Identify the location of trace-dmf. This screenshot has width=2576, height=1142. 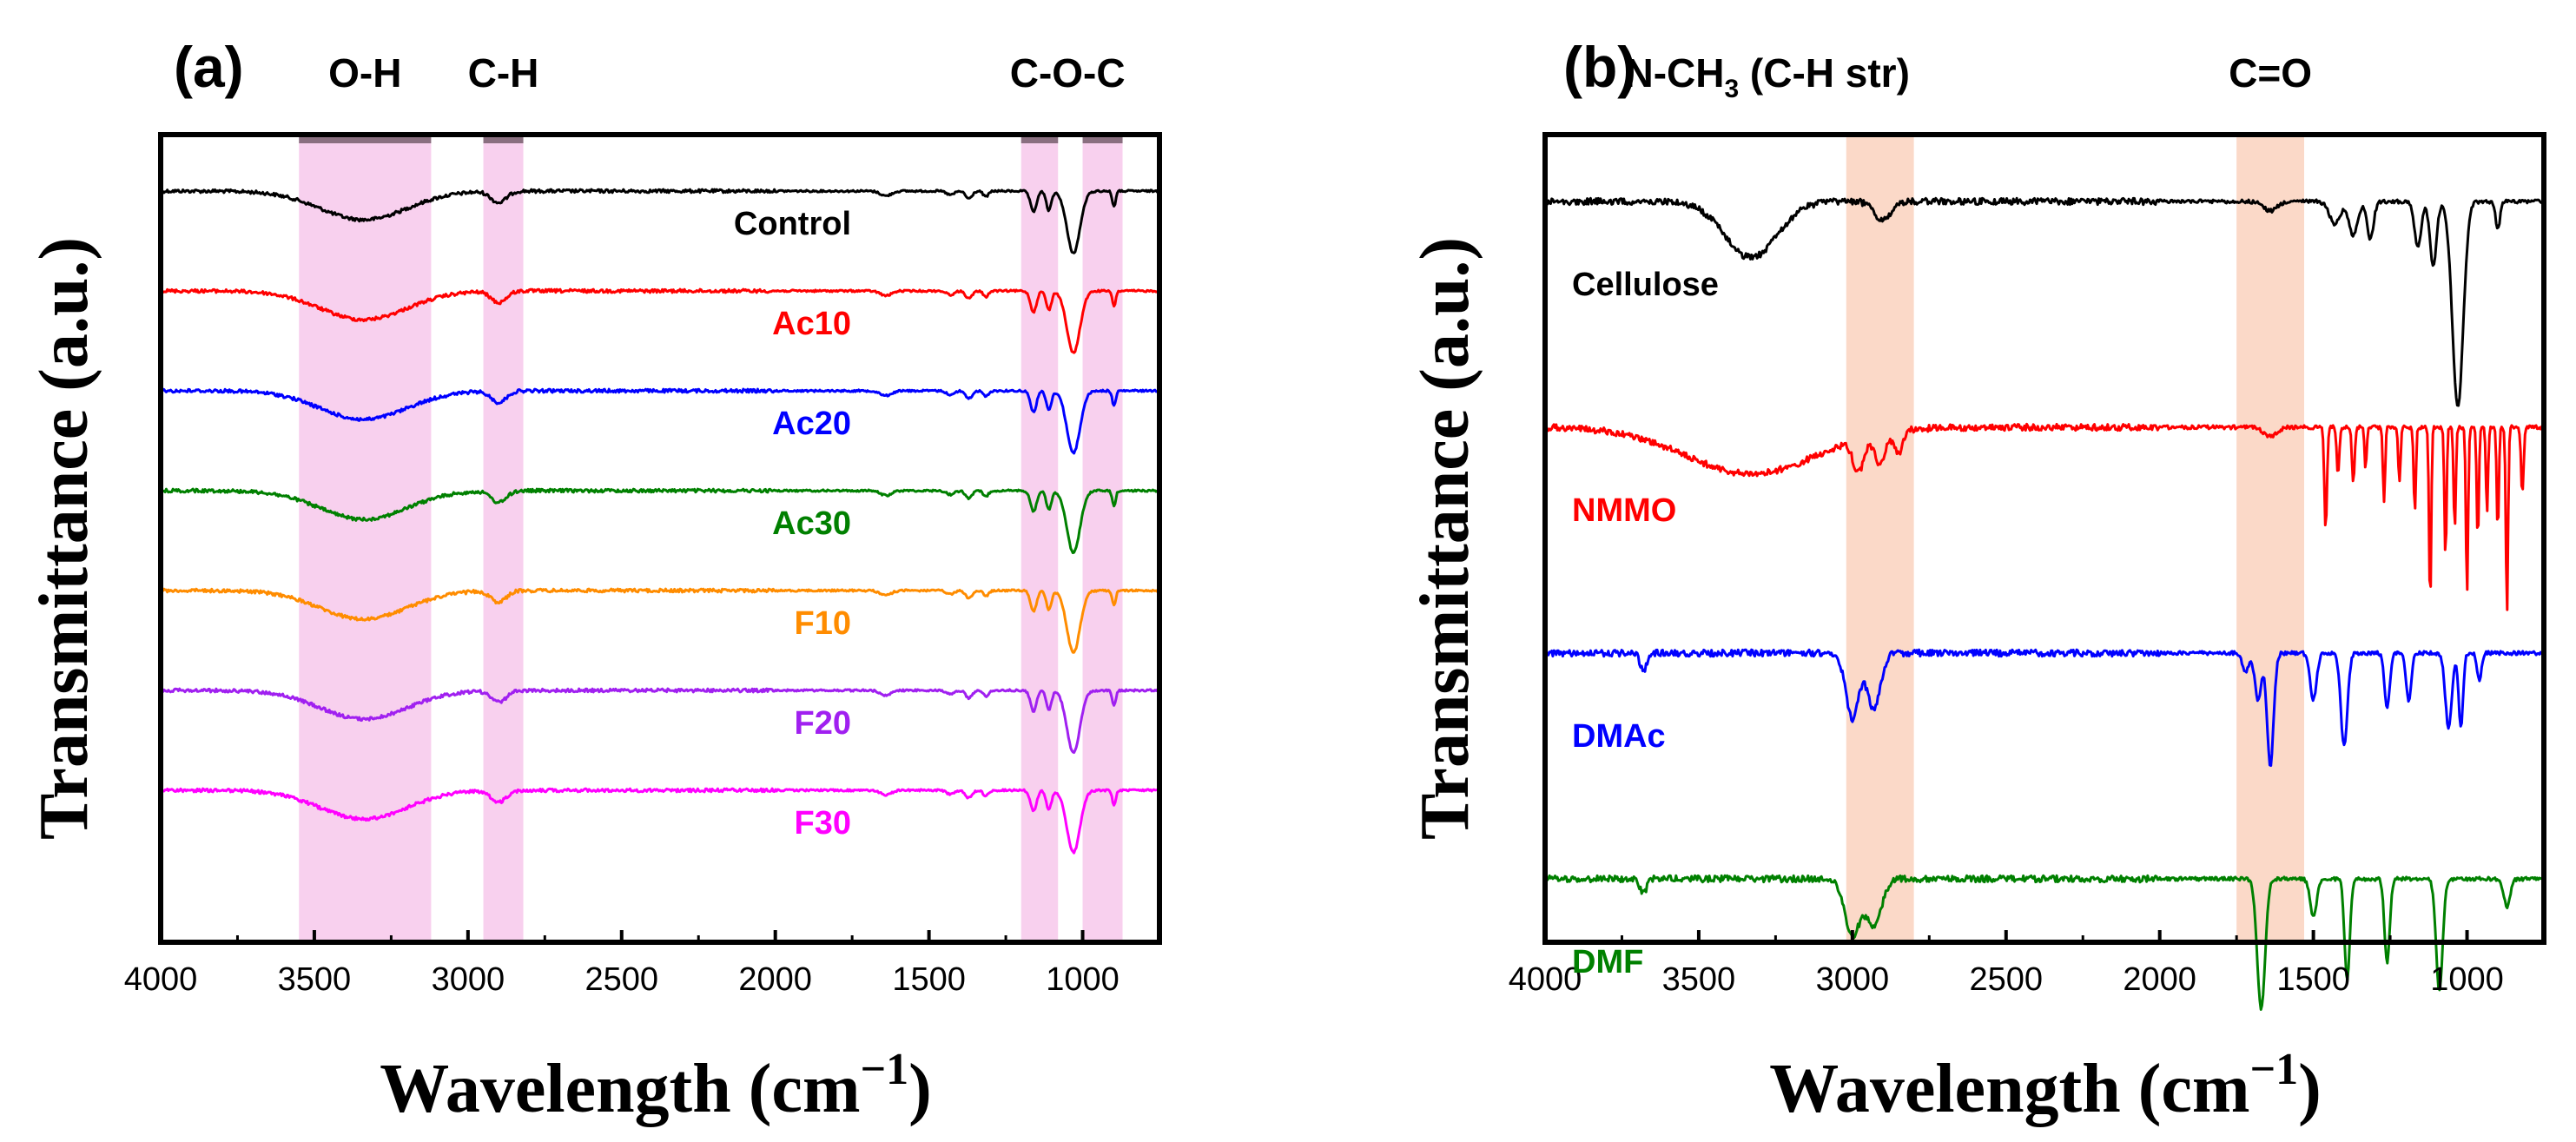
(2044, 942).